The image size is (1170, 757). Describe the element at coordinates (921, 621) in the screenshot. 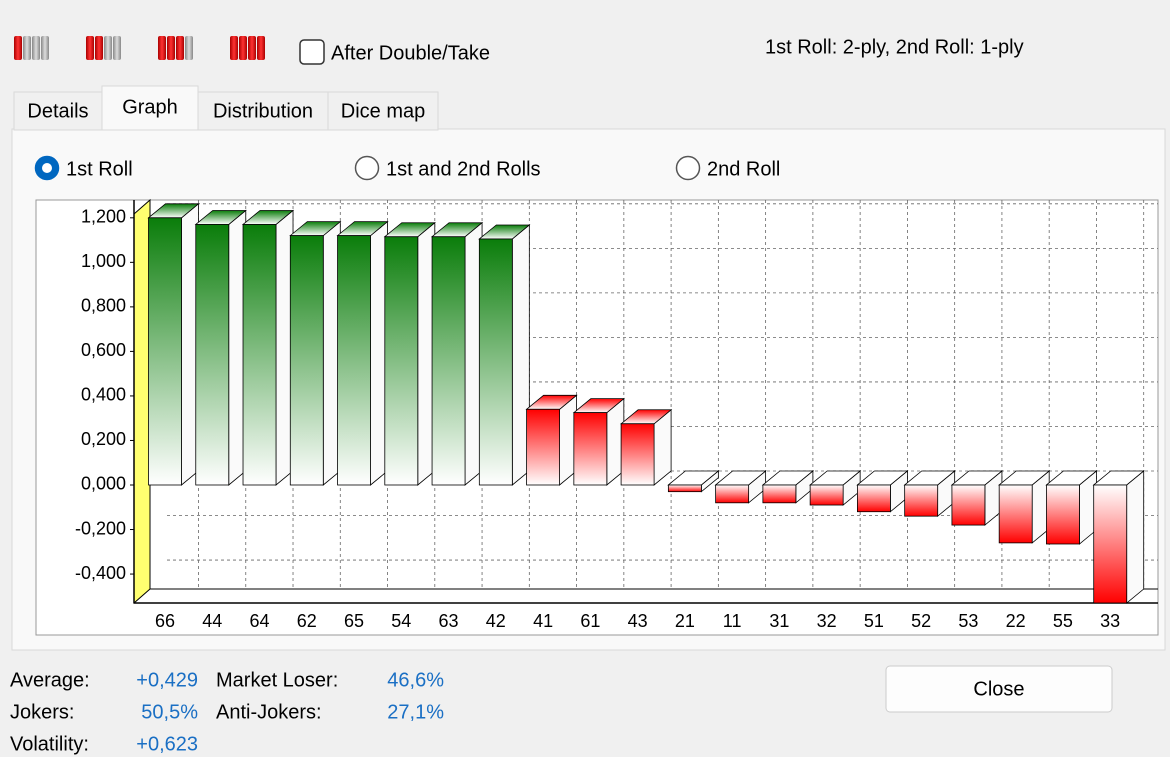

I see `x-tick-label: 52` at that location.